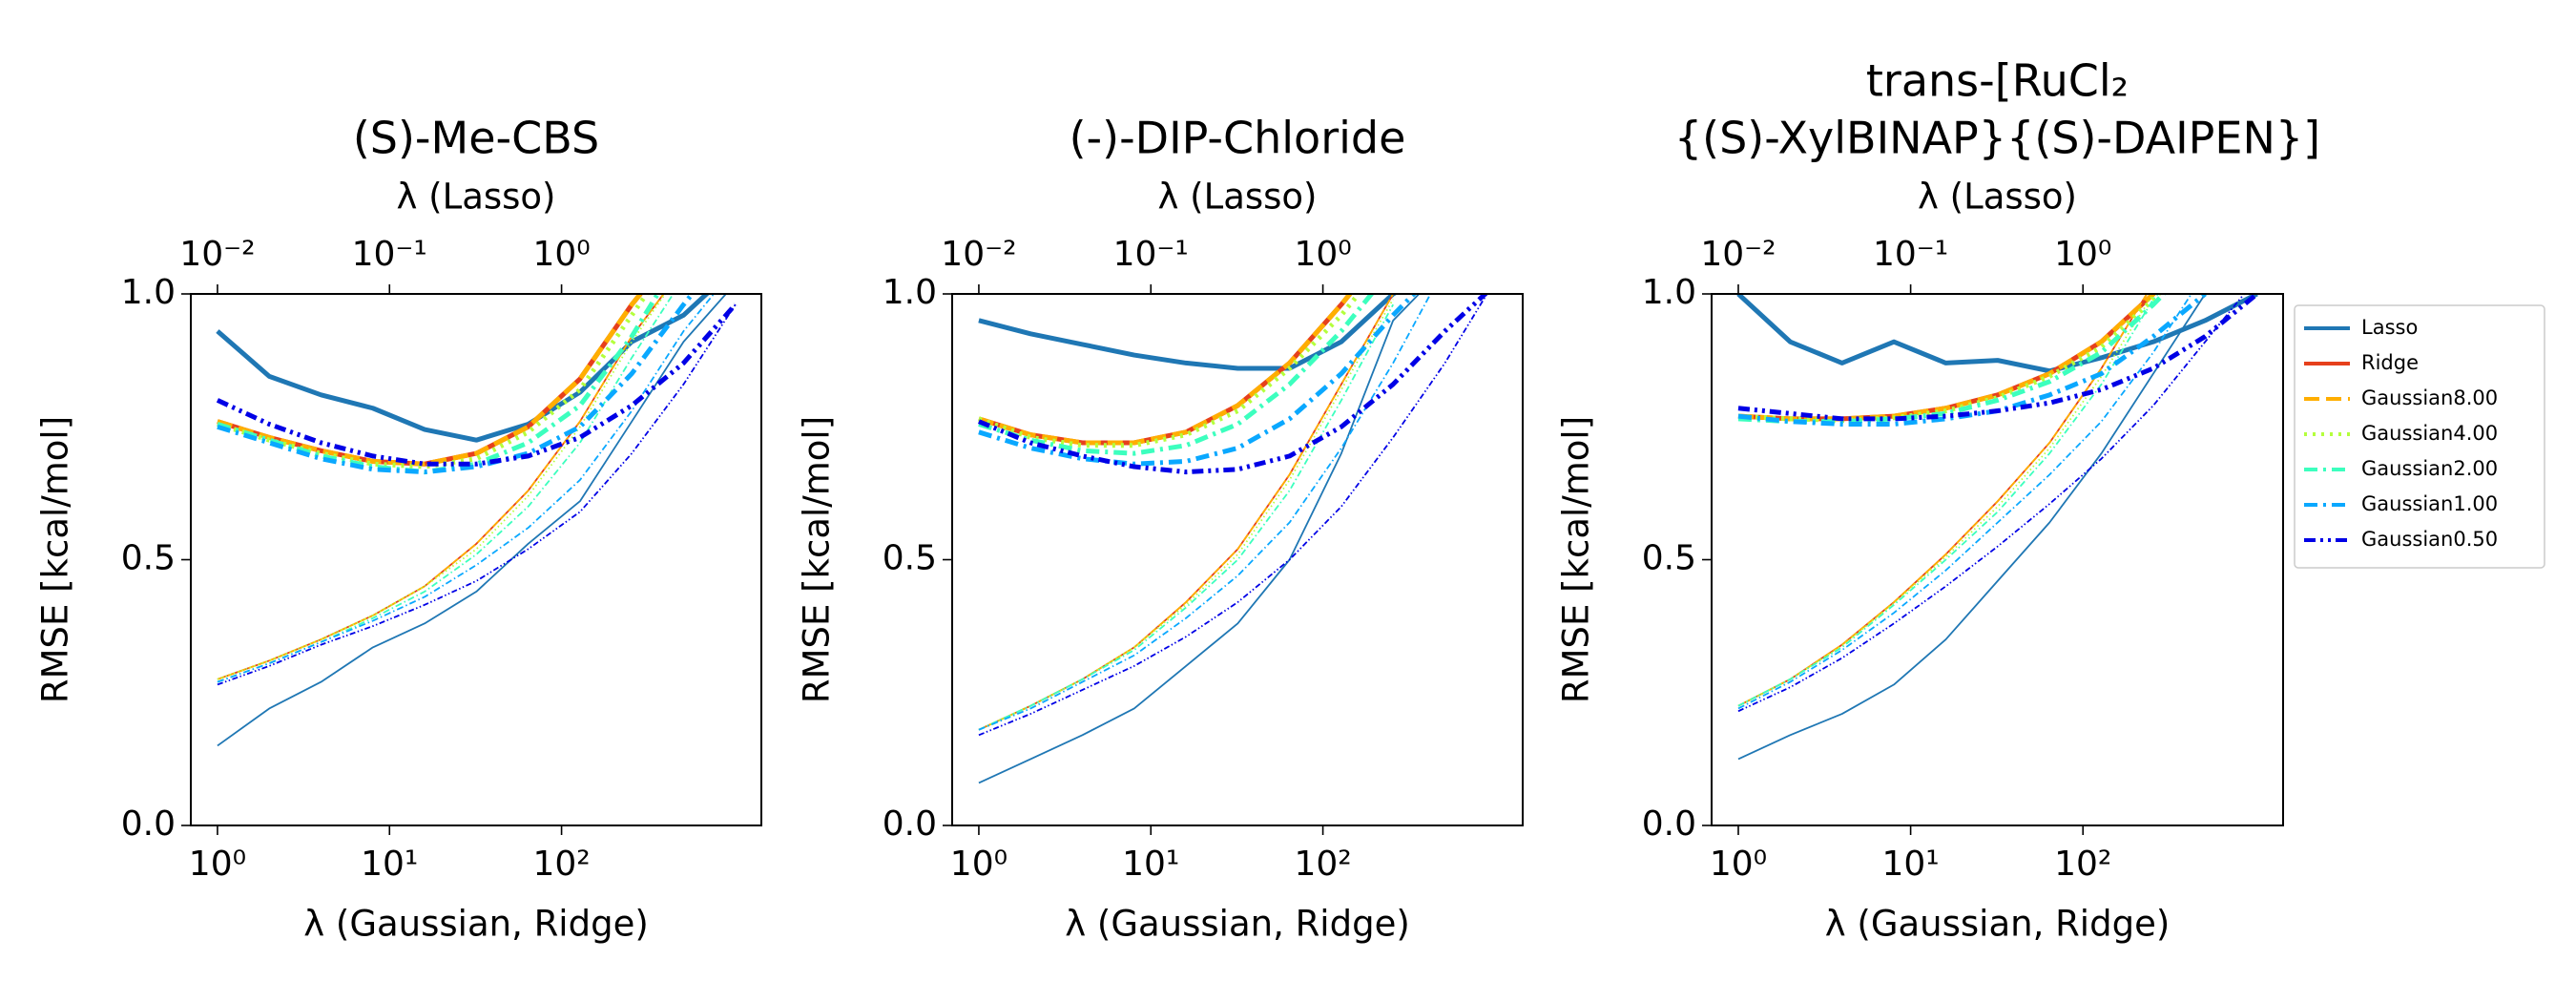  I want to click on legend-label: Gaussian0.50, so click(2429, 539).